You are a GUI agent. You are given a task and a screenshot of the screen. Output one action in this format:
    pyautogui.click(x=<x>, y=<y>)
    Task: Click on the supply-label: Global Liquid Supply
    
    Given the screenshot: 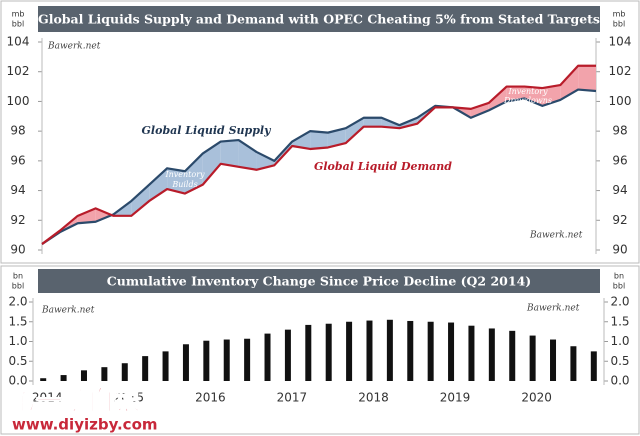 What is the action you would take?
    pyautogui.click(x=207, y=130)
    